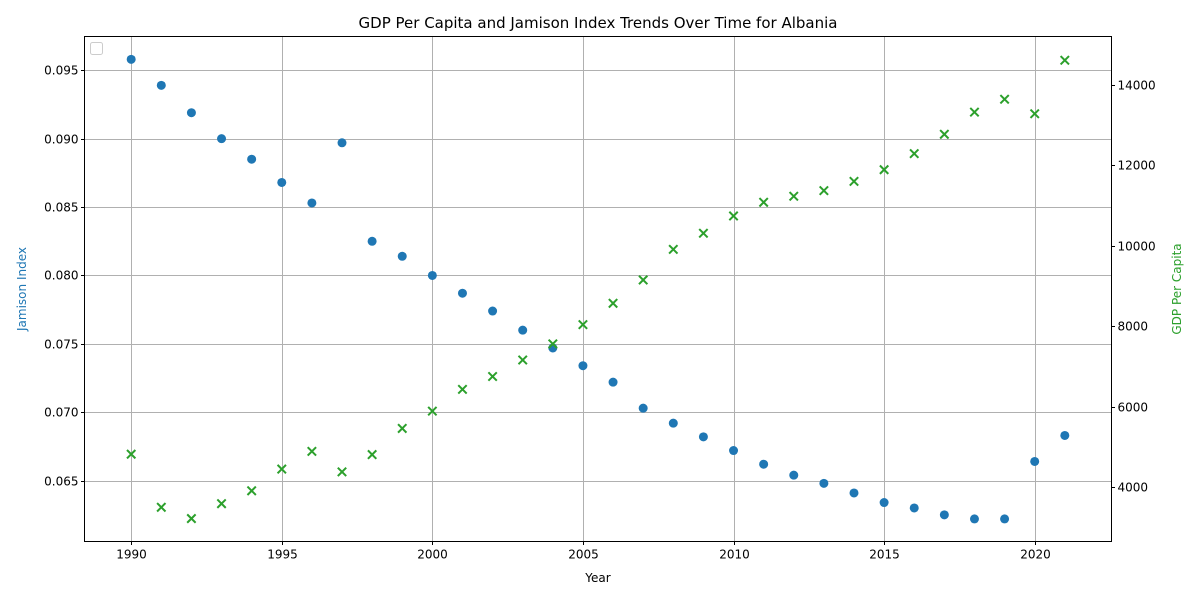  What do you see at coordinates (1177, 288) in the screenshot?
I see `y-axis-right-label: GDP Per Capita` at bounding box center [1177, 288].